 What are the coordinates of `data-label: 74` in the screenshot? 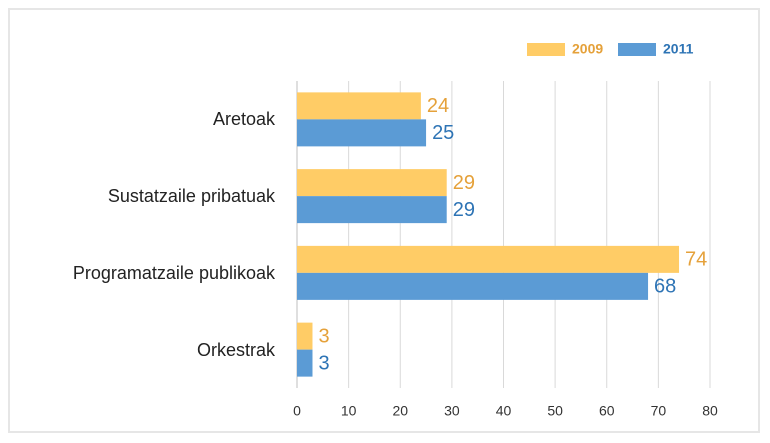 It's located at (696, 260).